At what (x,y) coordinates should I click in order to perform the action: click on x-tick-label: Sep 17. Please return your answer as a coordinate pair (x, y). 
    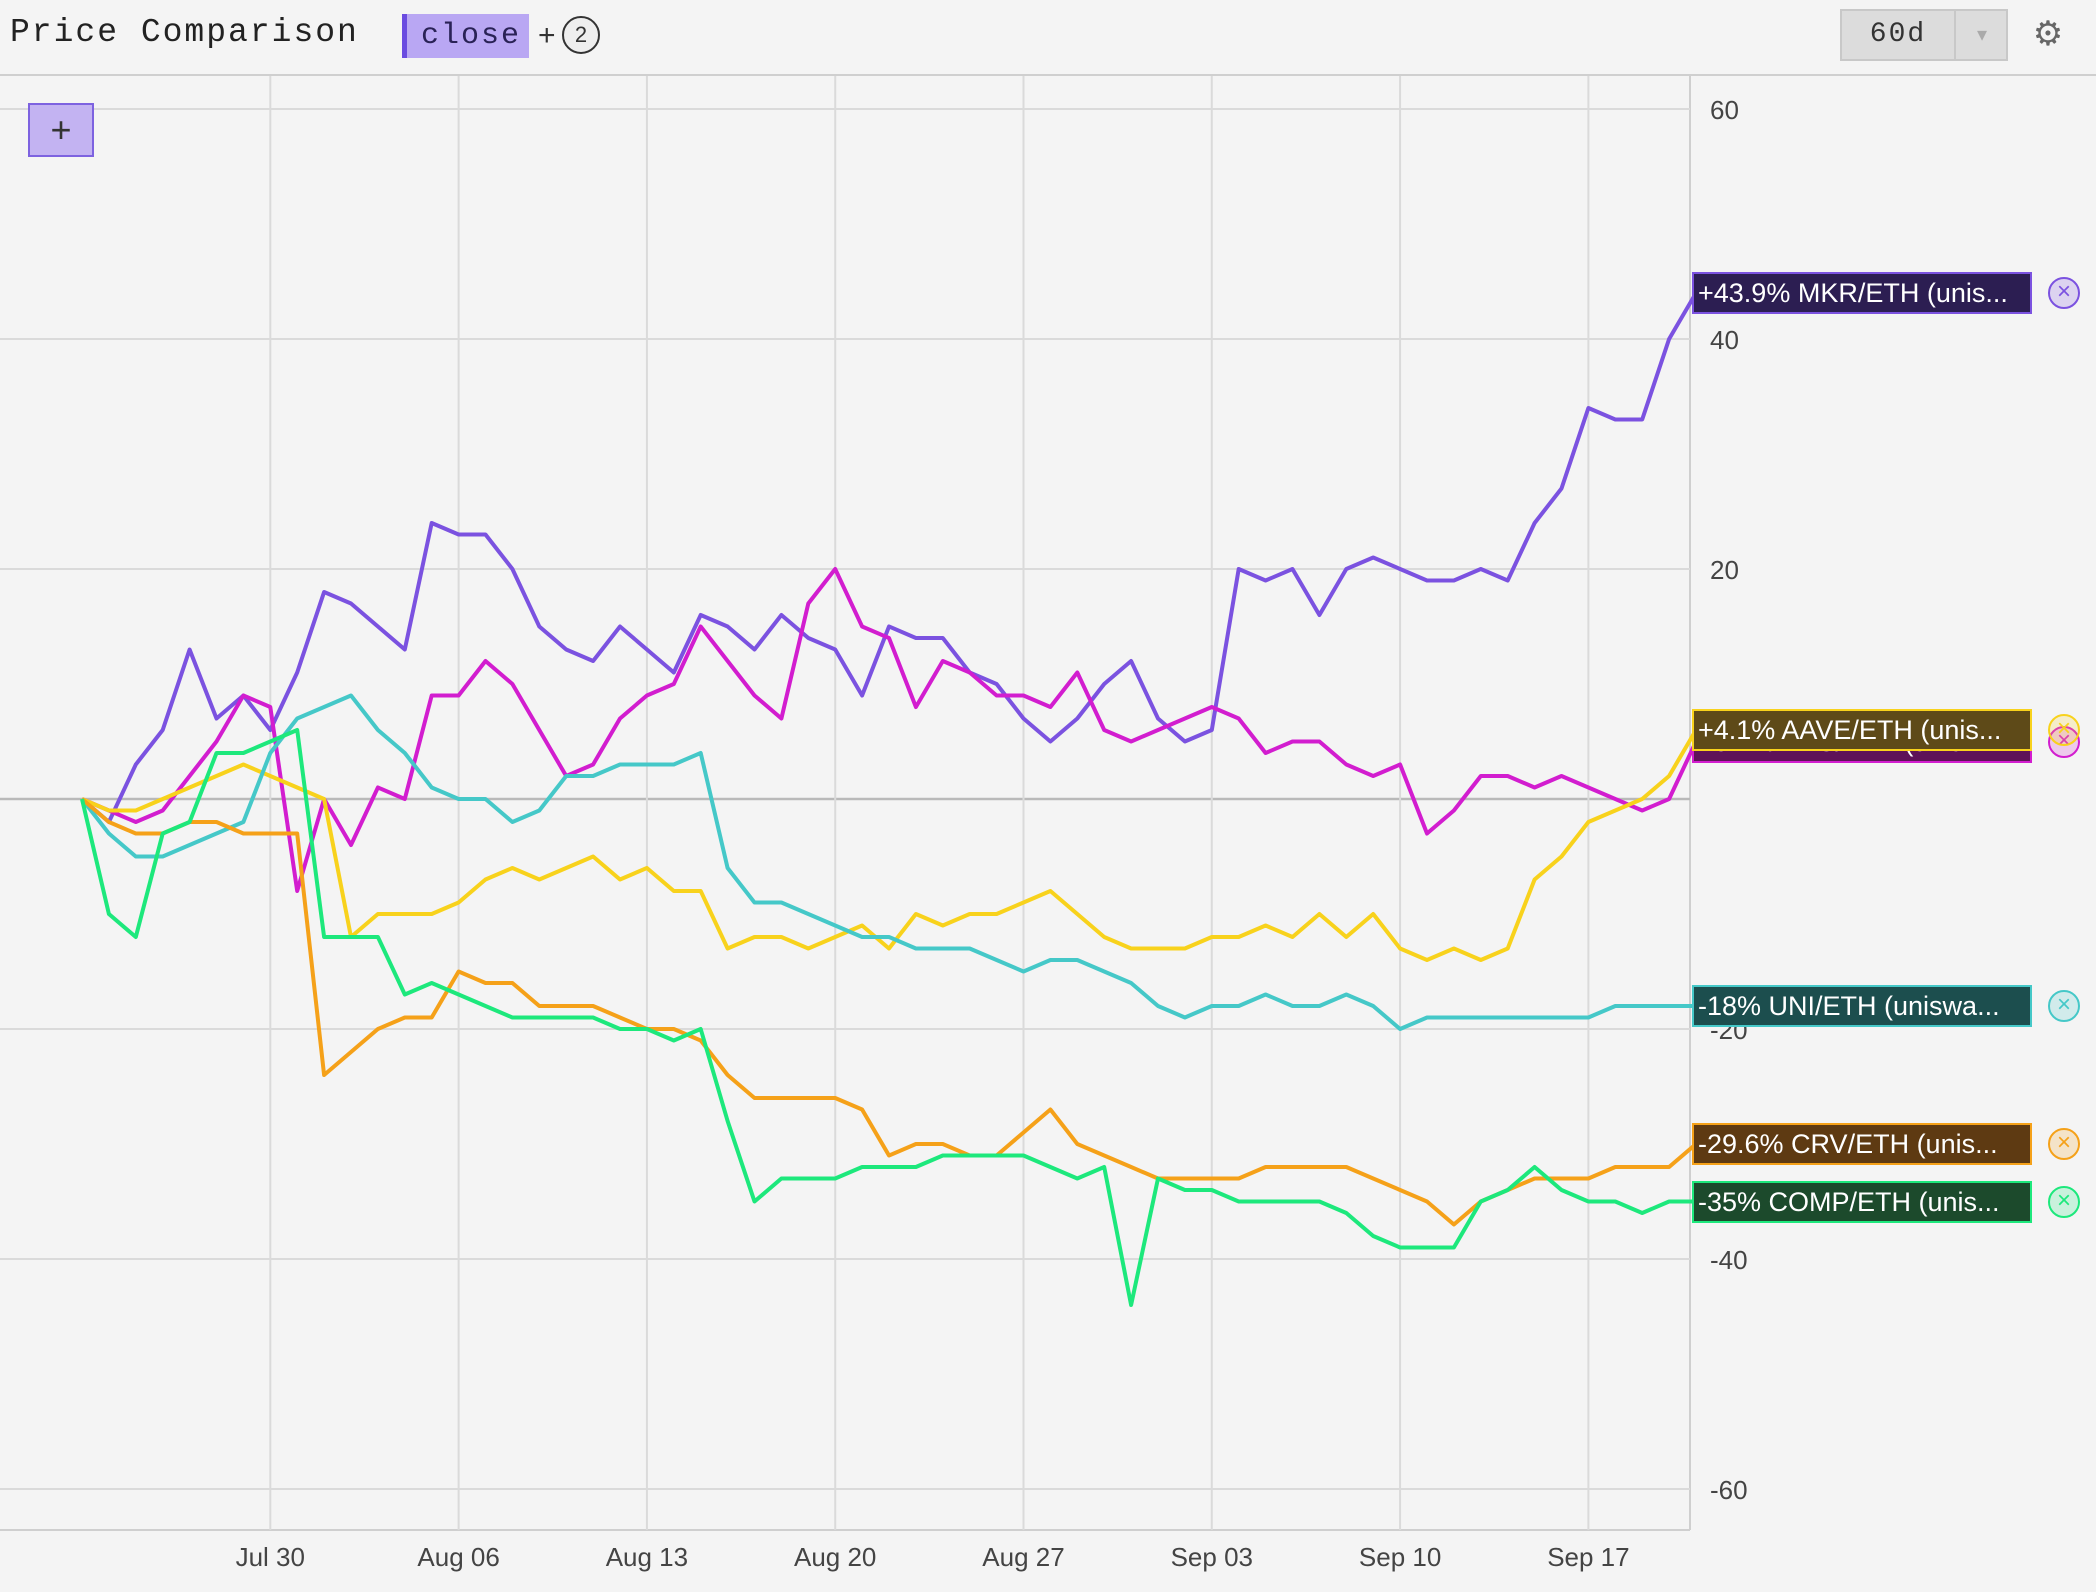
    Looking at the image, I should click on (1588, 1557).